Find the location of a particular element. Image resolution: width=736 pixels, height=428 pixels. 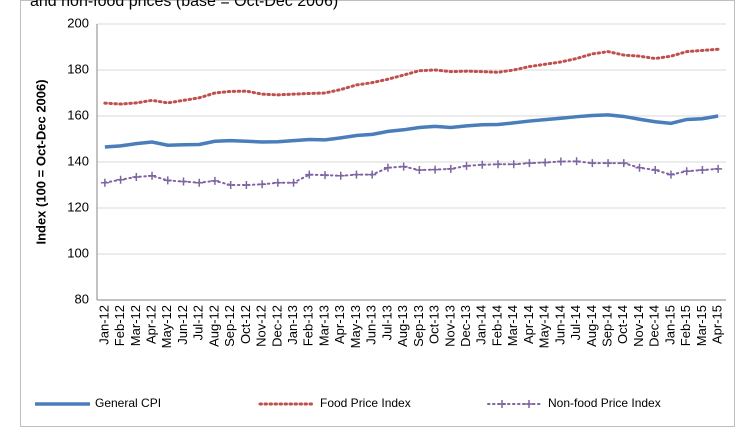

y-tick-label: 140 is located at coordinates (78, 160).